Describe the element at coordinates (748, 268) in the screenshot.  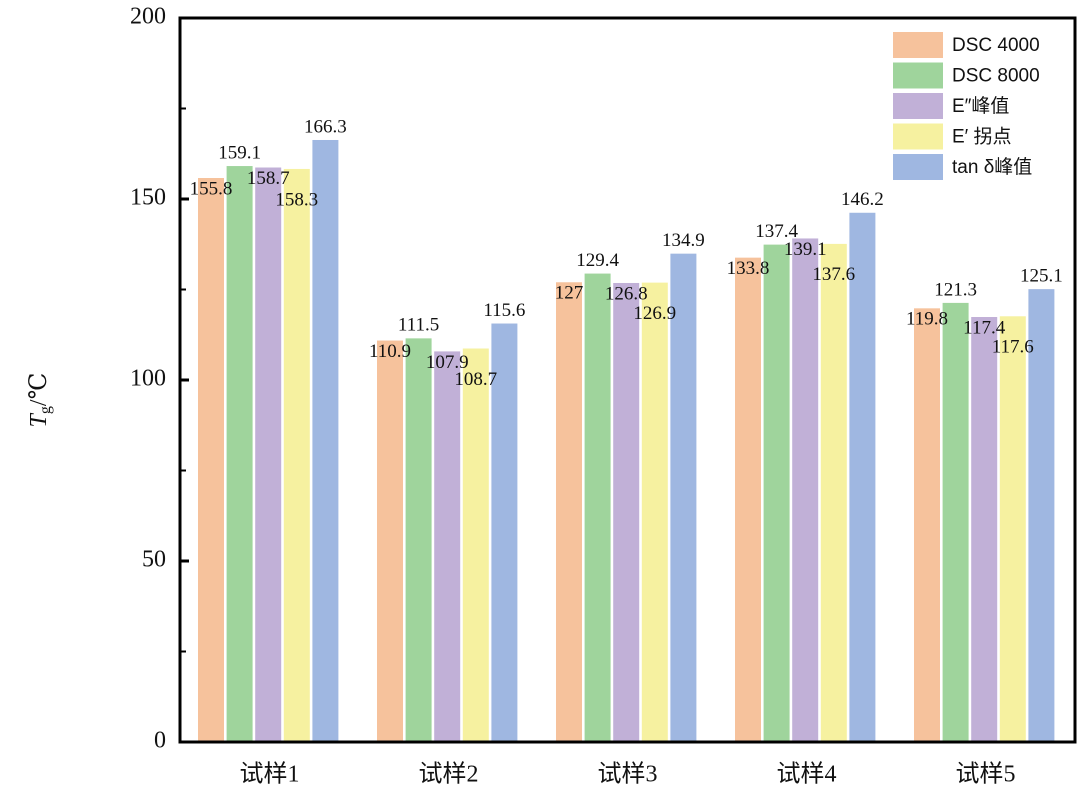
I see `value-label: 133.8` at that location.